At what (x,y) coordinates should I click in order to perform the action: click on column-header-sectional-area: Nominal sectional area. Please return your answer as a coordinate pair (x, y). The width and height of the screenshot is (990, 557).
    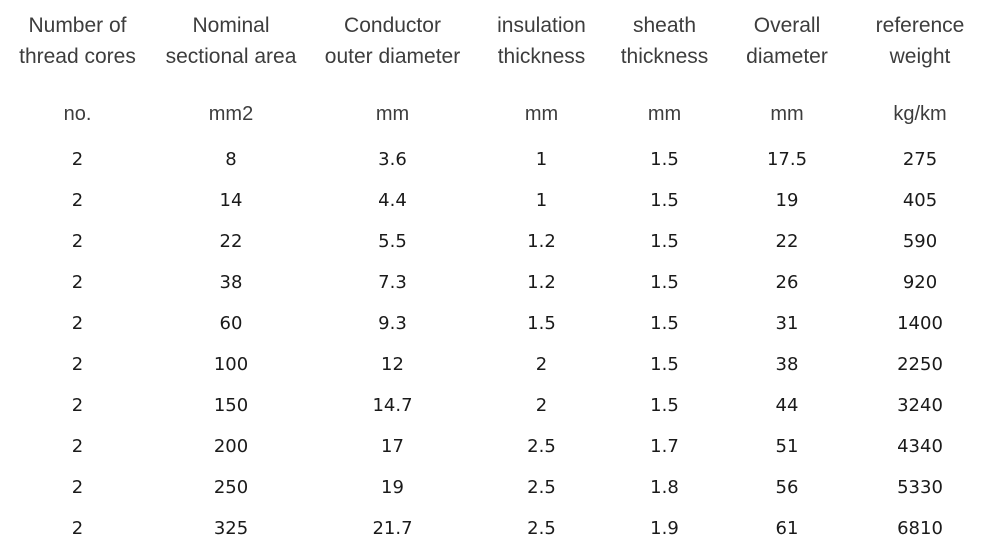
    Looking at the image, I should click on (231, 41).